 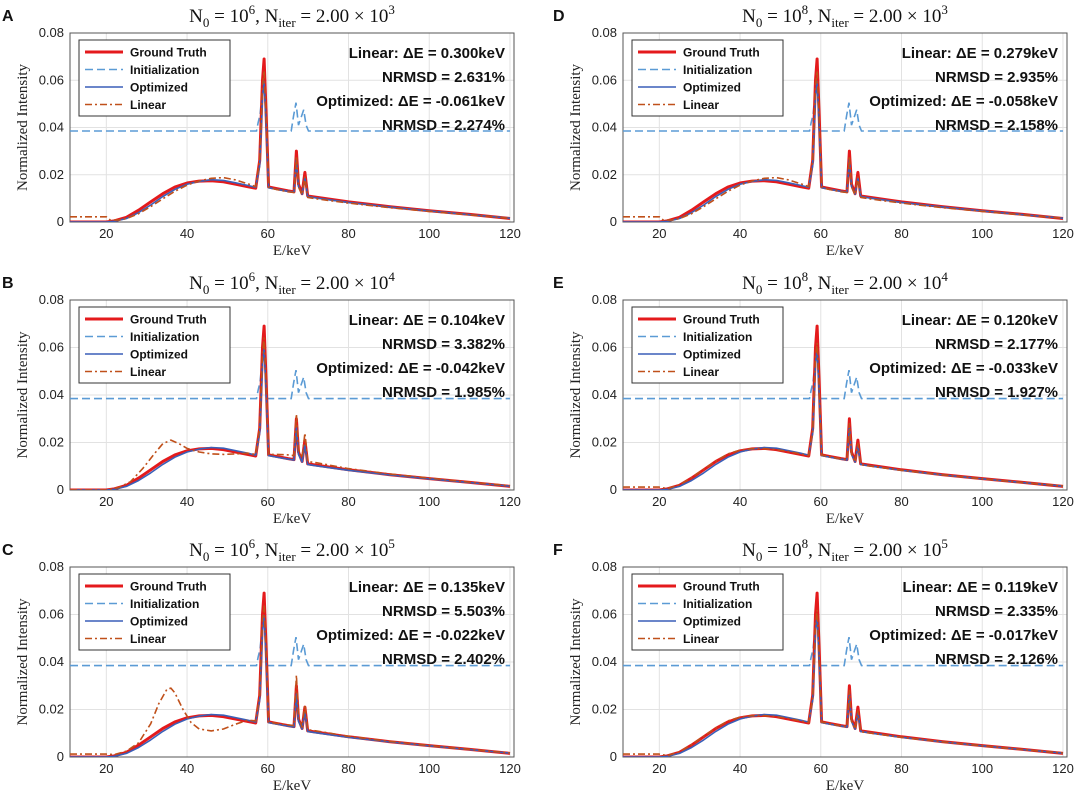 I want to click on optimized-nrmsd: NRMSD = 1.985%, so click(x=443, y=392).